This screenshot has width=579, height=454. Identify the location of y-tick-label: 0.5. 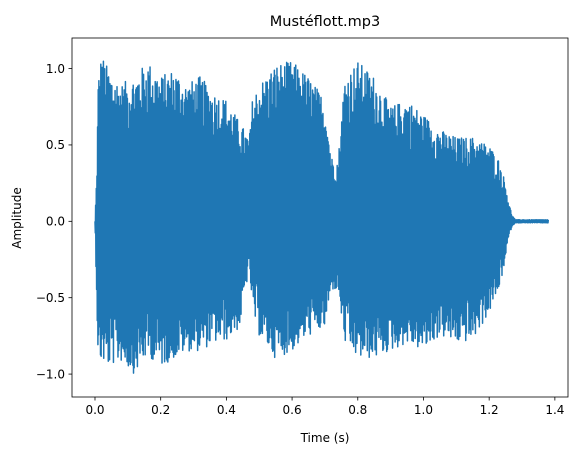
(55, 145).